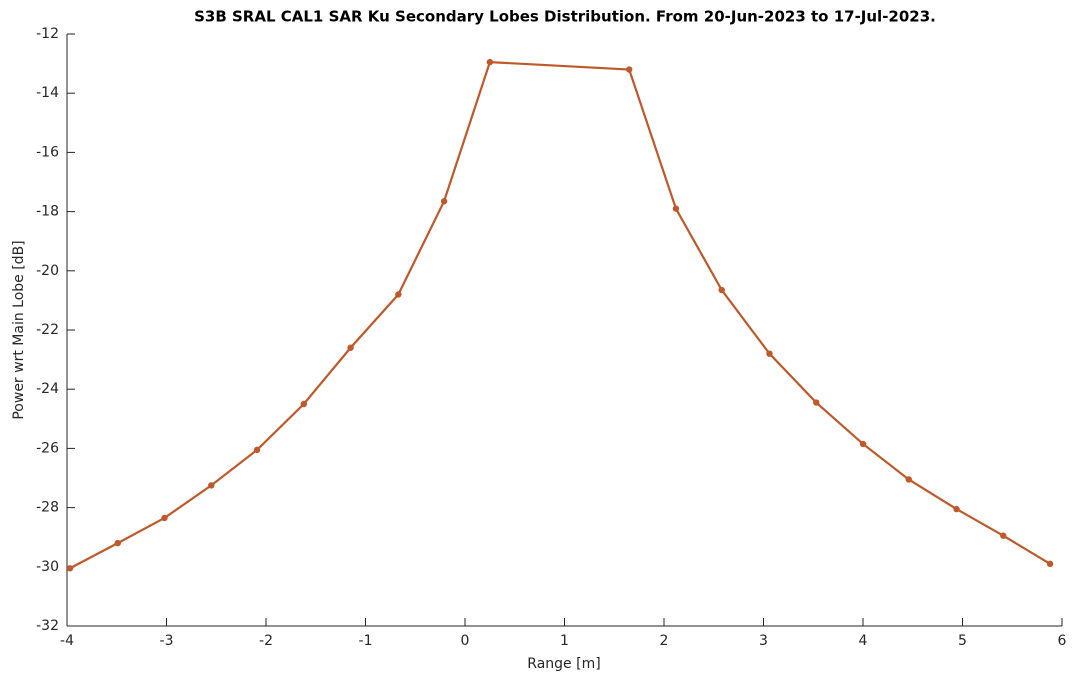 The height and width of the screenshot is (678, 1073). What do you see at coordinates (19, 329) in the screenshot?
I see `y-axis-label: Power wrt Main Lobe [dB]` at bounding box center [19, 329].